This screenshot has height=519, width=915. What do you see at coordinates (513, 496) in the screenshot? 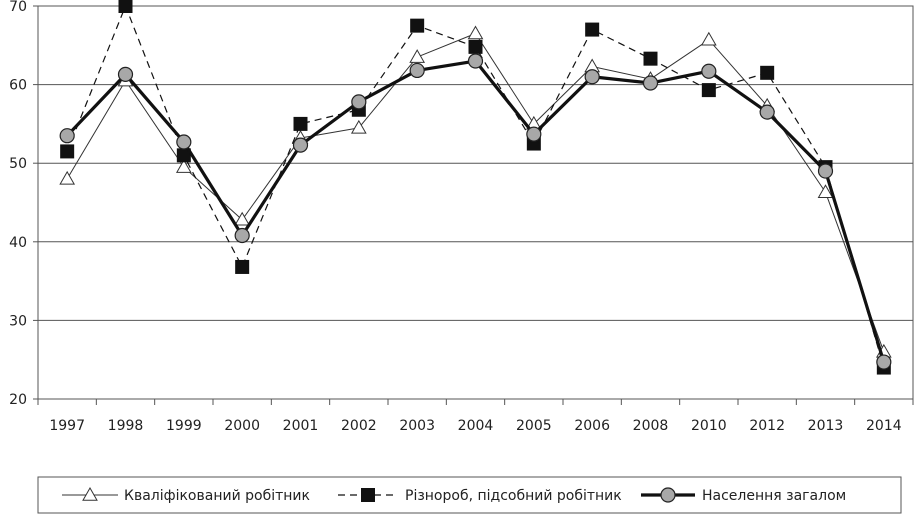
I see `legend-label: Різнороб, підсобний робітник` at bounding box center [513, 496].